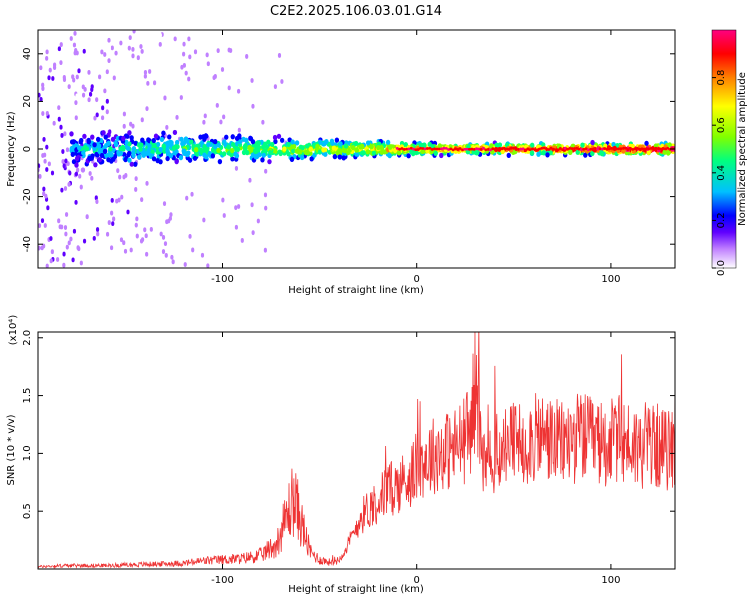 The height and width of the screenshot is (600, 750). What do you see at coordinates (417, 580) in the screenshot?
I see `x-tick-label: 0` at bounding box center [417, 580].